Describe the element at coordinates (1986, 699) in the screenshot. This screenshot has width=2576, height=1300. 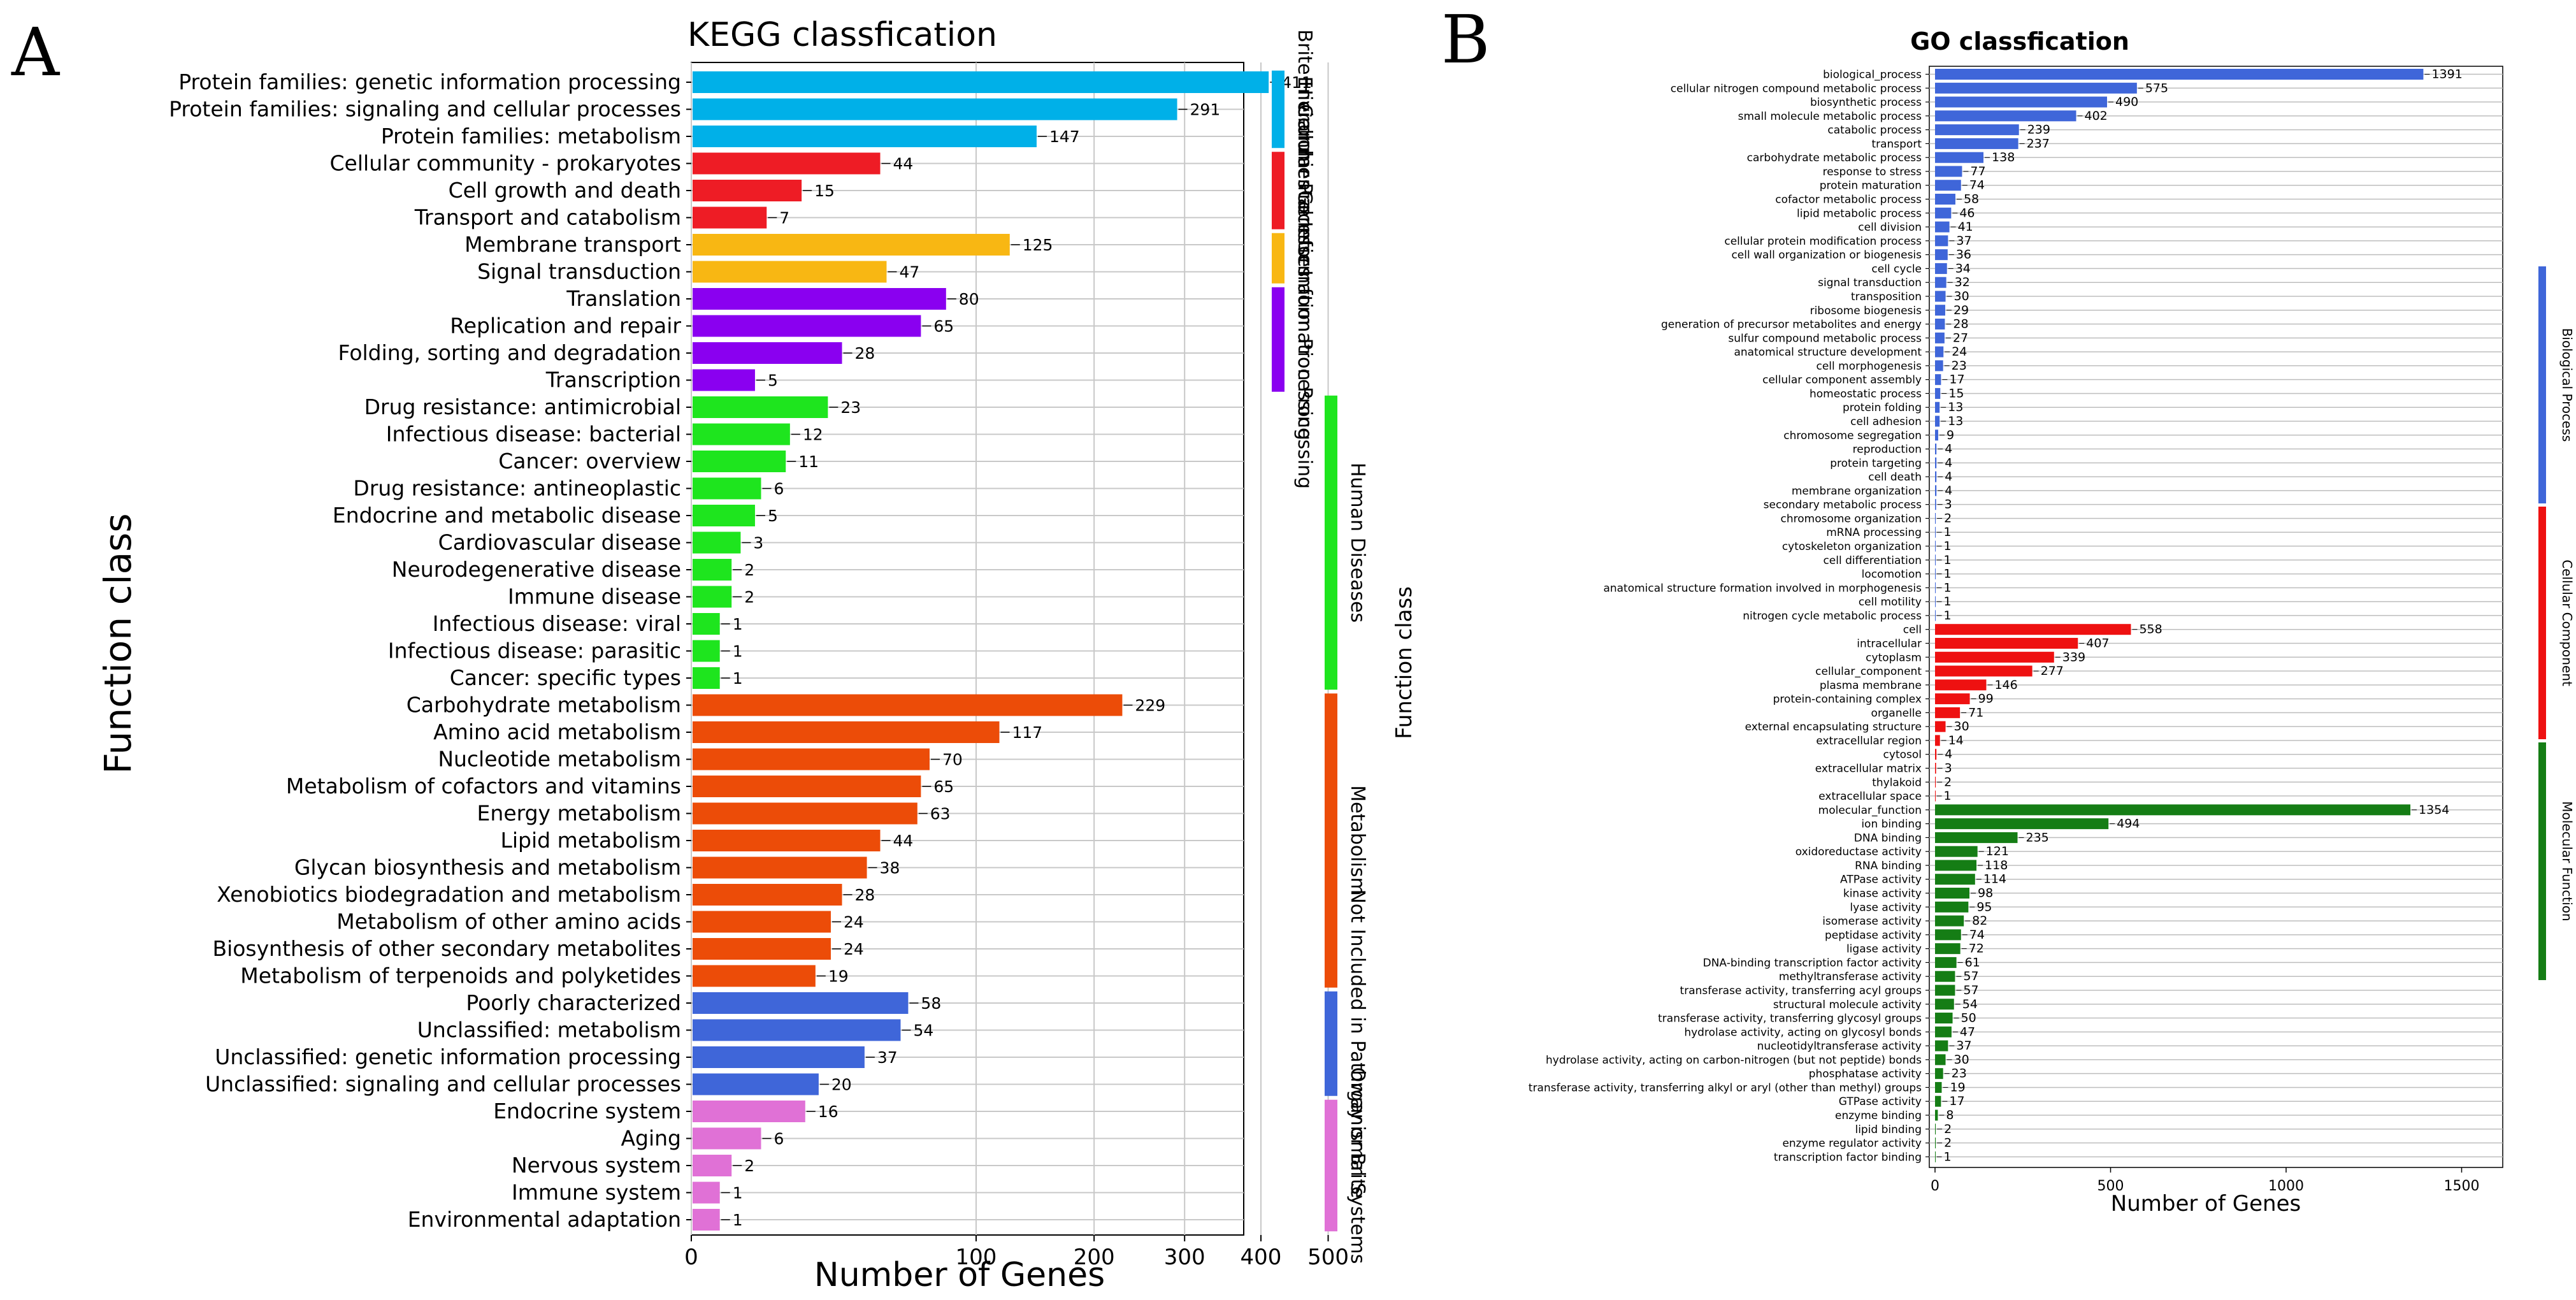
I see `panel-b-value-label: 99` at that location.